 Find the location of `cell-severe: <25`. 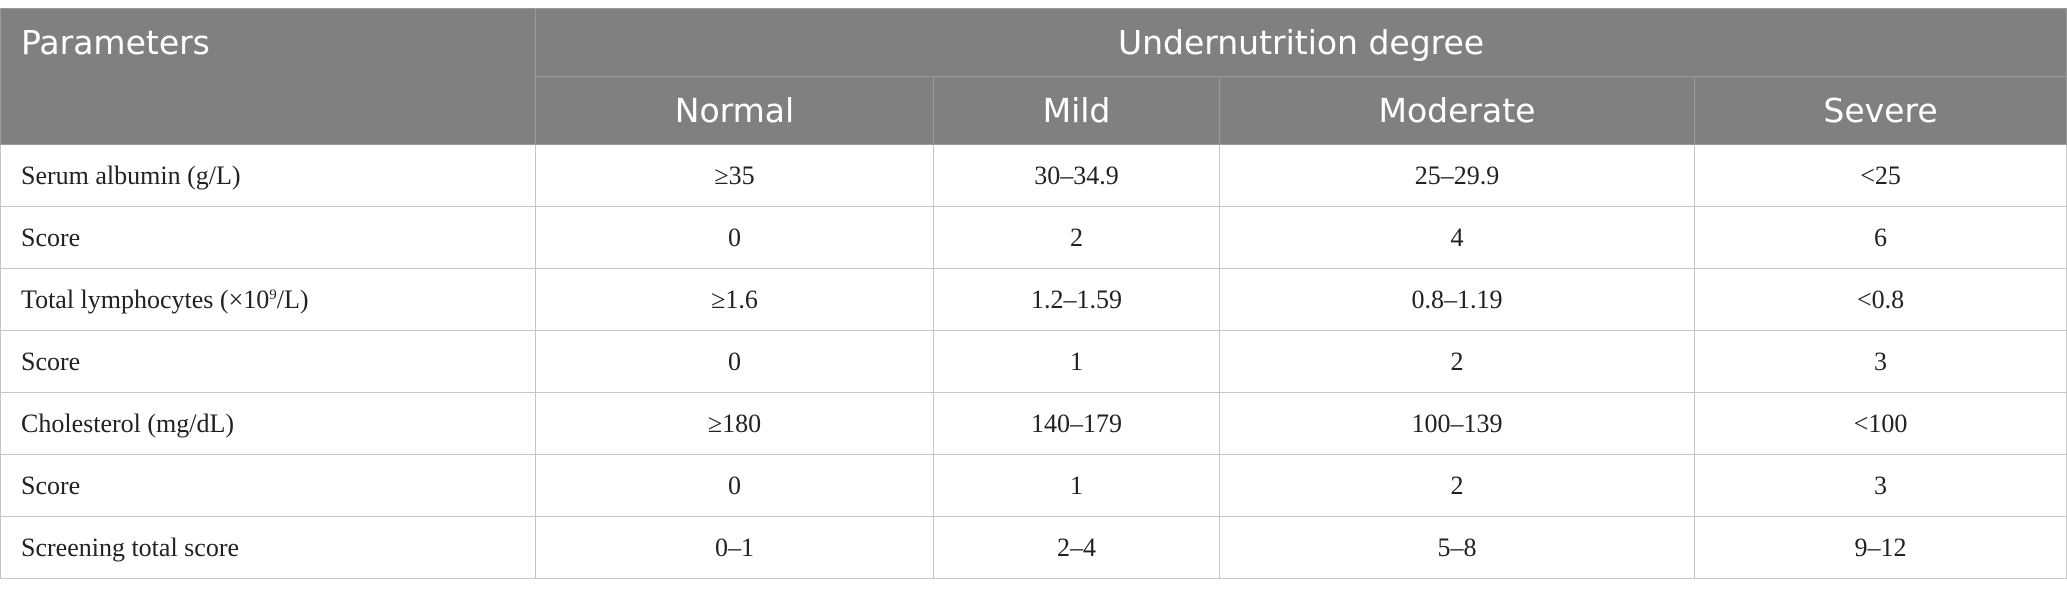

cell-severe: <25 is located at coordinates (1880, 175).